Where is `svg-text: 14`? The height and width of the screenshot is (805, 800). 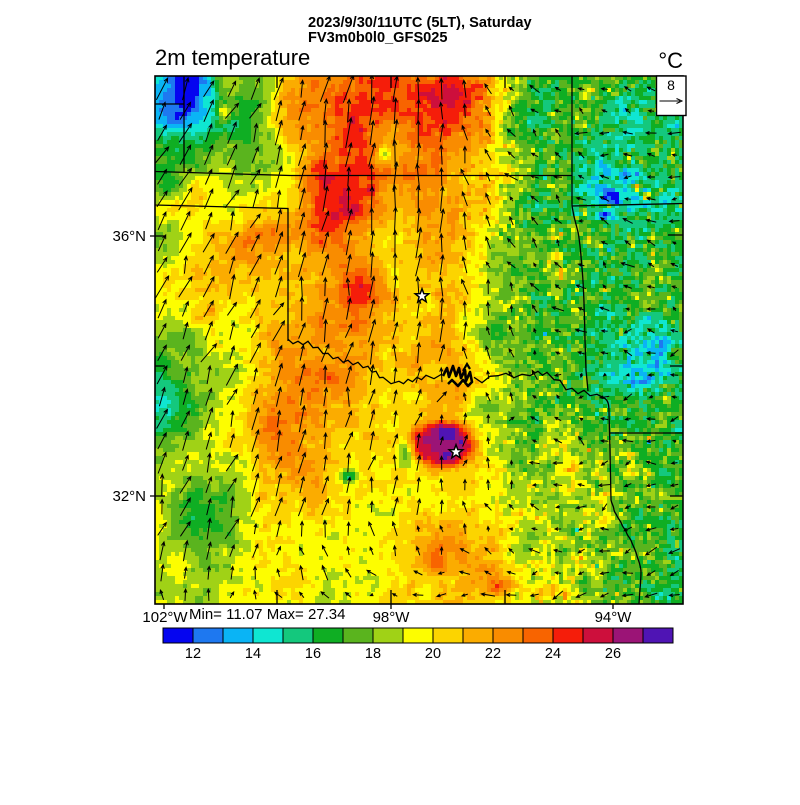
svg-text: 14 is located at coordinates (253, 654).